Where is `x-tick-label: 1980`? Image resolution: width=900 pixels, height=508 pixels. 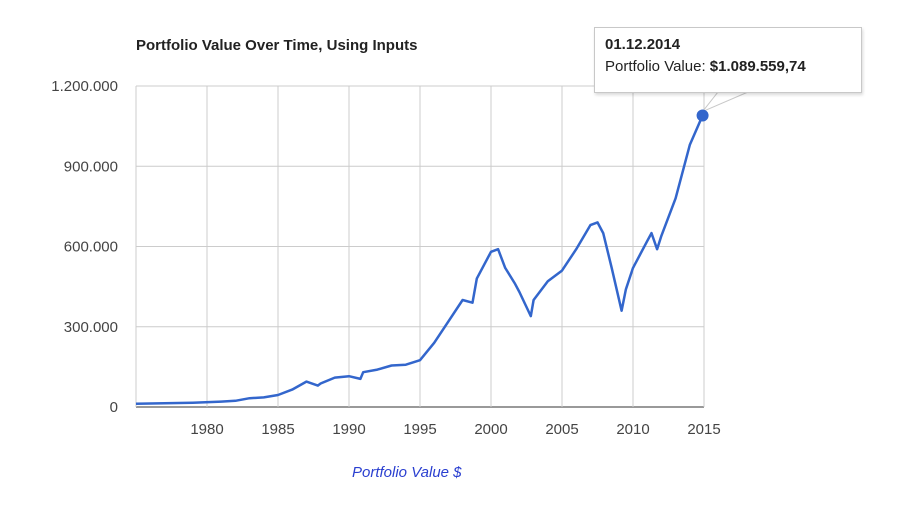
x-tick-label: 1980 is located at coordinates (206, 429).